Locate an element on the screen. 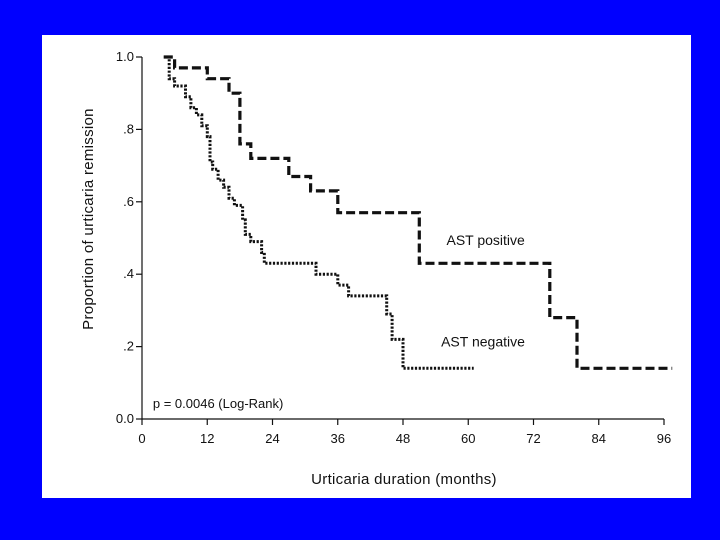  y-tick-label: .2 is located at coordinates (128, 346).